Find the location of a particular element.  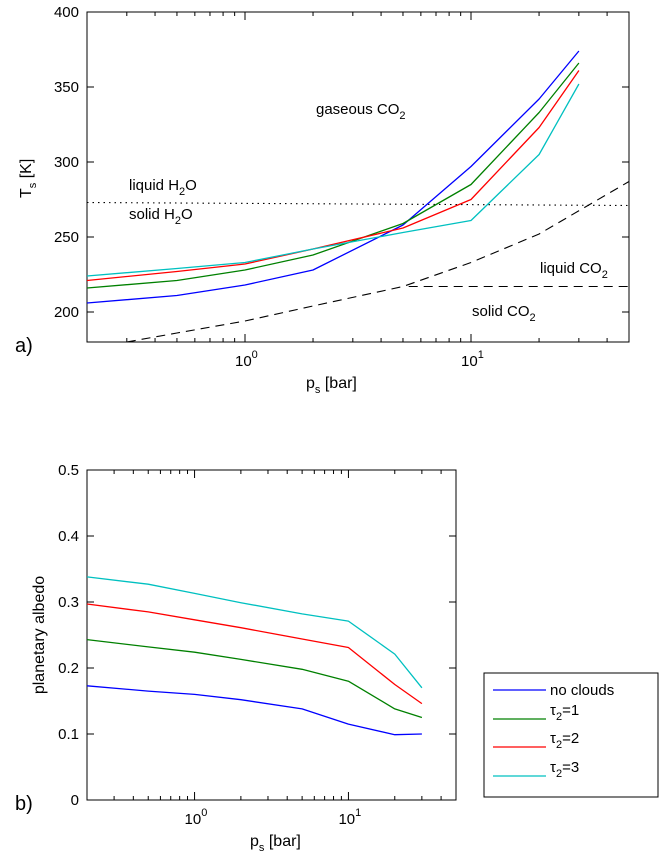

panel-a-y-tick-label: 400 is located at coordinates (66, 12).